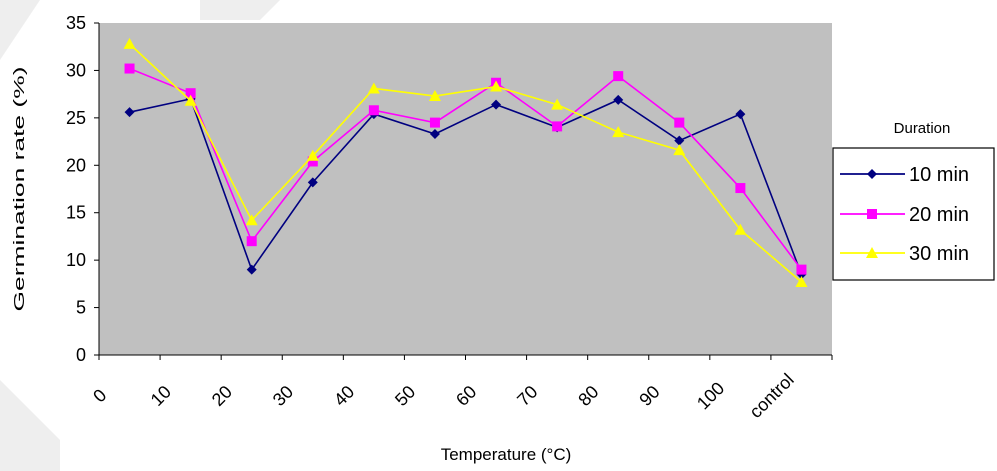 The width and height of the screenshot is (997, 471). What do you see at coordinates (76, 70) in the screenshot?
I see `y-tick-label: 30` at bounding box center [76, 70].